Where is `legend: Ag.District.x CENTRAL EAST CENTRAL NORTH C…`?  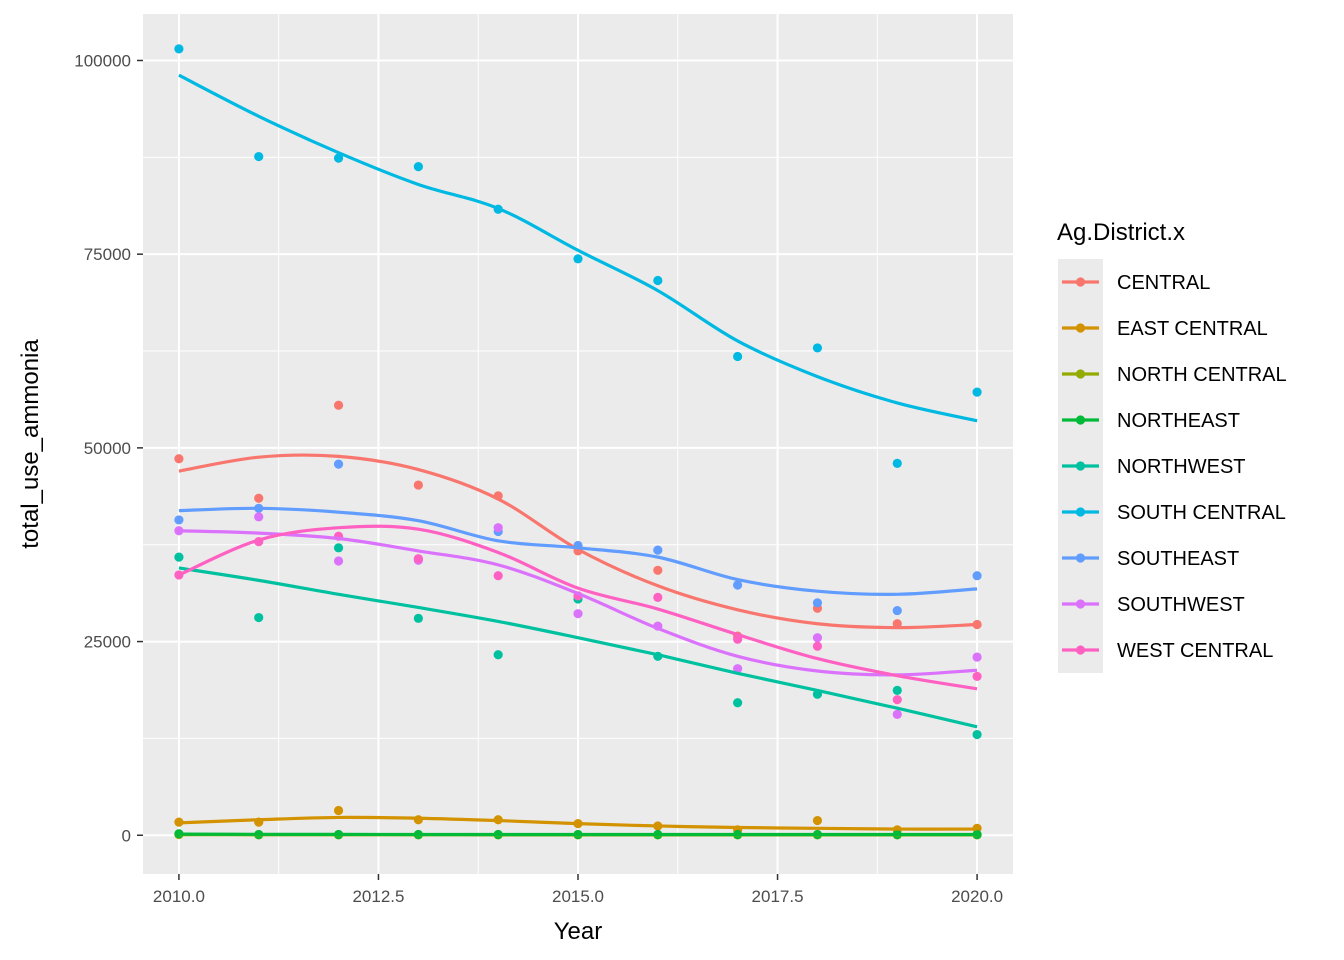
legend: Ag.District.x CENTRAL EAST CENTRAL NORTH C… is located at coordinates (1172, 446).